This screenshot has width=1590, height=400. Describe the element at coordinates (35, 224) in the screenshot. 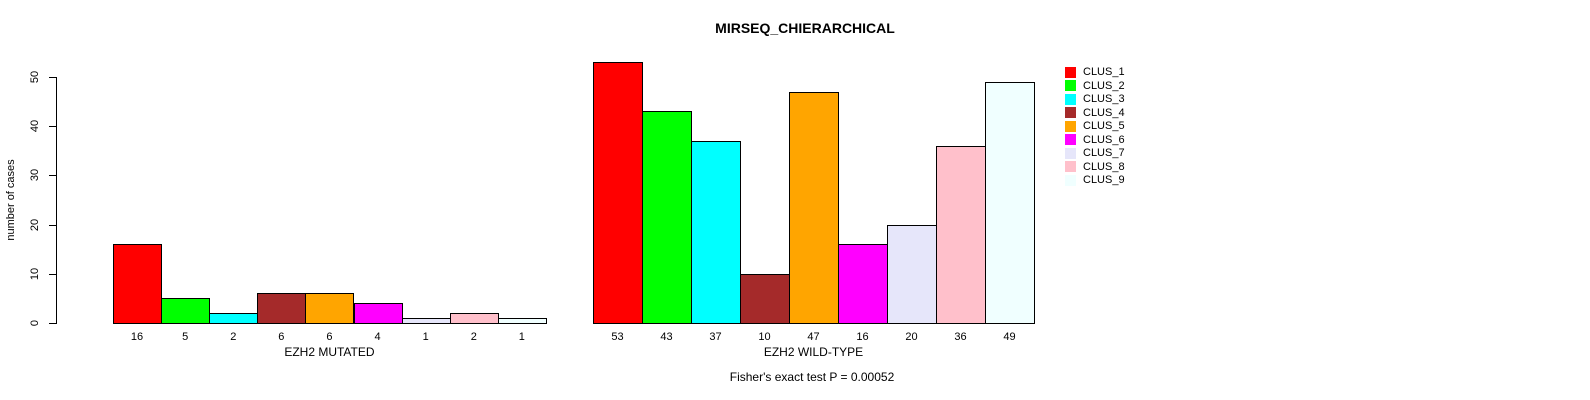

I see `y-tick-label: 20` at that location.